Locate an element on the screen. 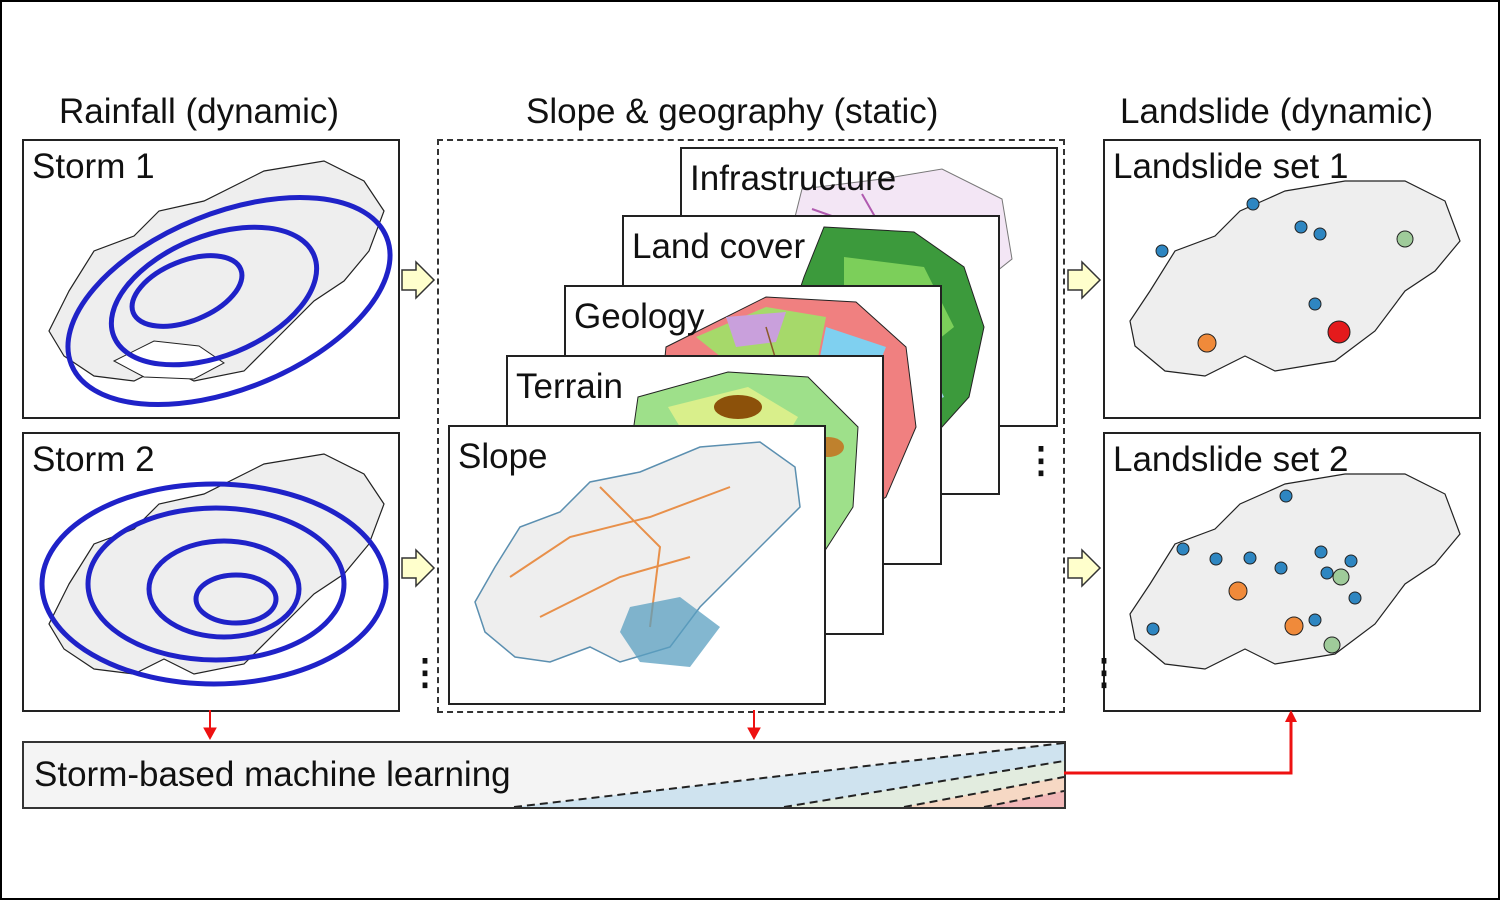 The width and height of the screenshot is (1500, 902). more-landslides-ellipsis: ⋮ is located at coordinates (1104, 672).